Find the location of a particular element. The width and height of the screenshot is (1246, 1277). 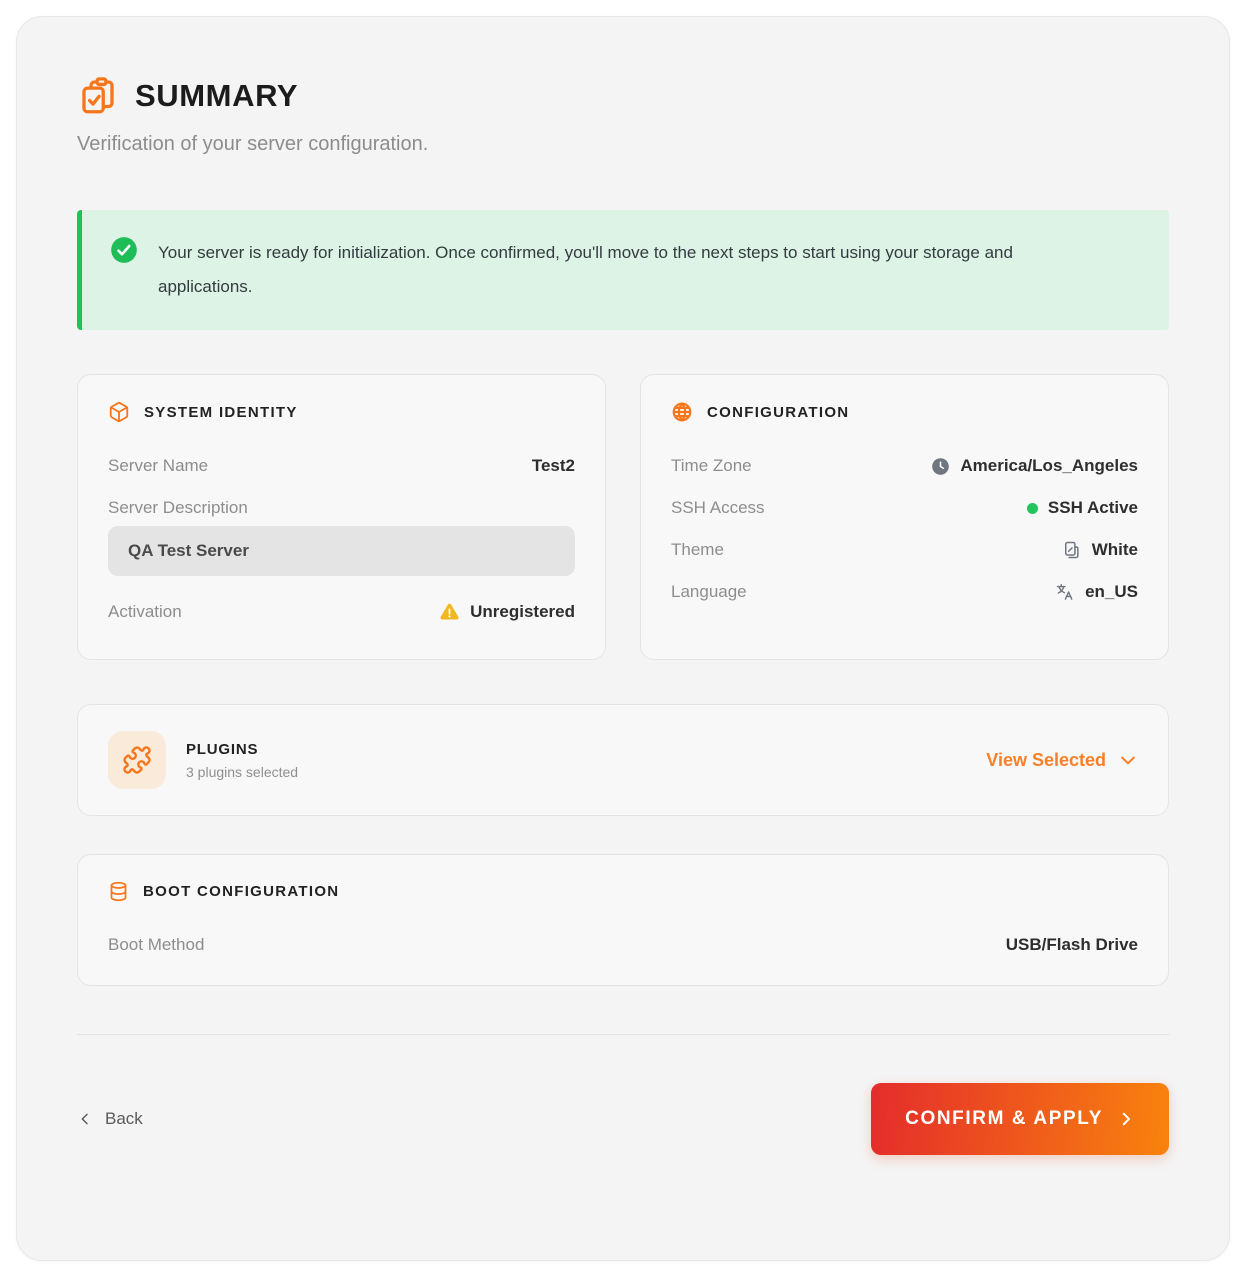

page-header: SUMMARY is located at coordinates (623, 96).